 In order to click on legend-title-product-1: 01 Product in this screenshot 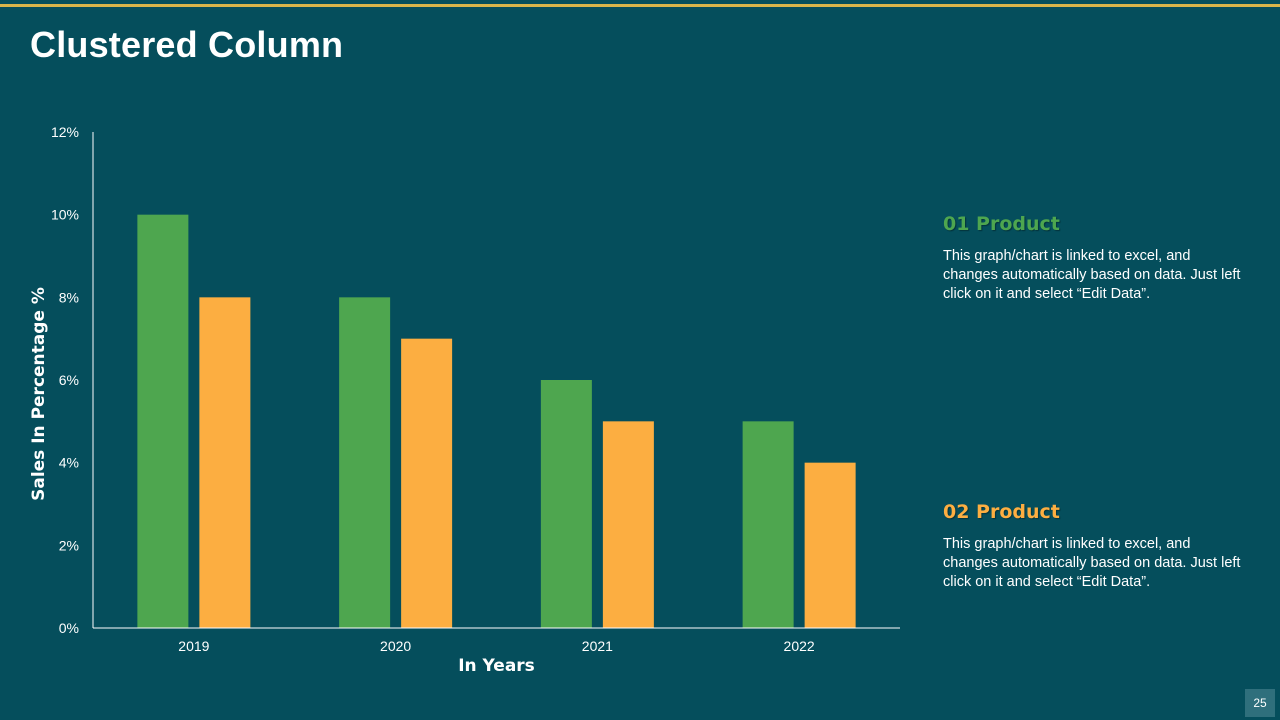, I will do `click(1001, 224)`.